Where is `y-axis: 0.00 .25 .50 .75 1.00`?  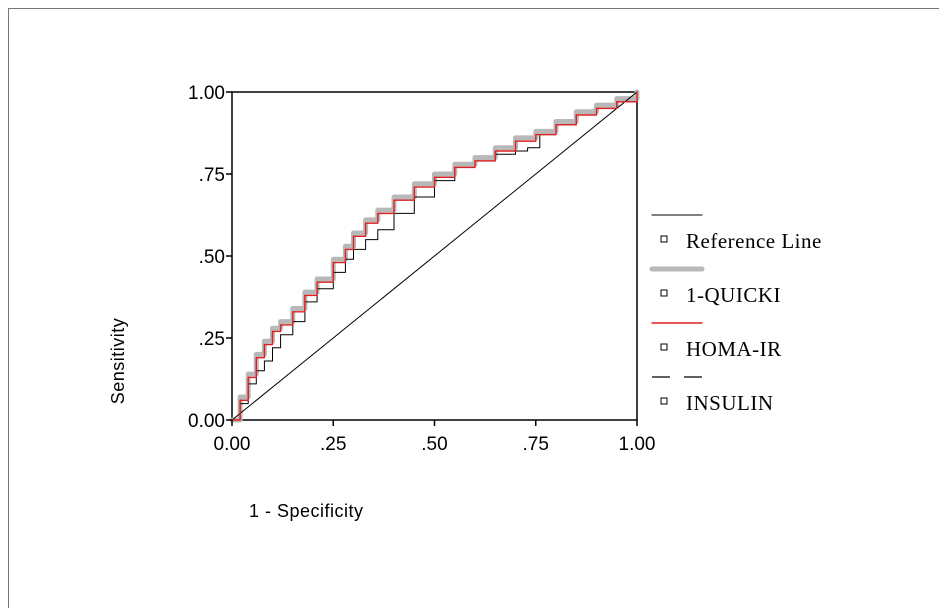 y-axis: 0.00 .25 .50 .75 1.00 is located at coordinates (210, 257).